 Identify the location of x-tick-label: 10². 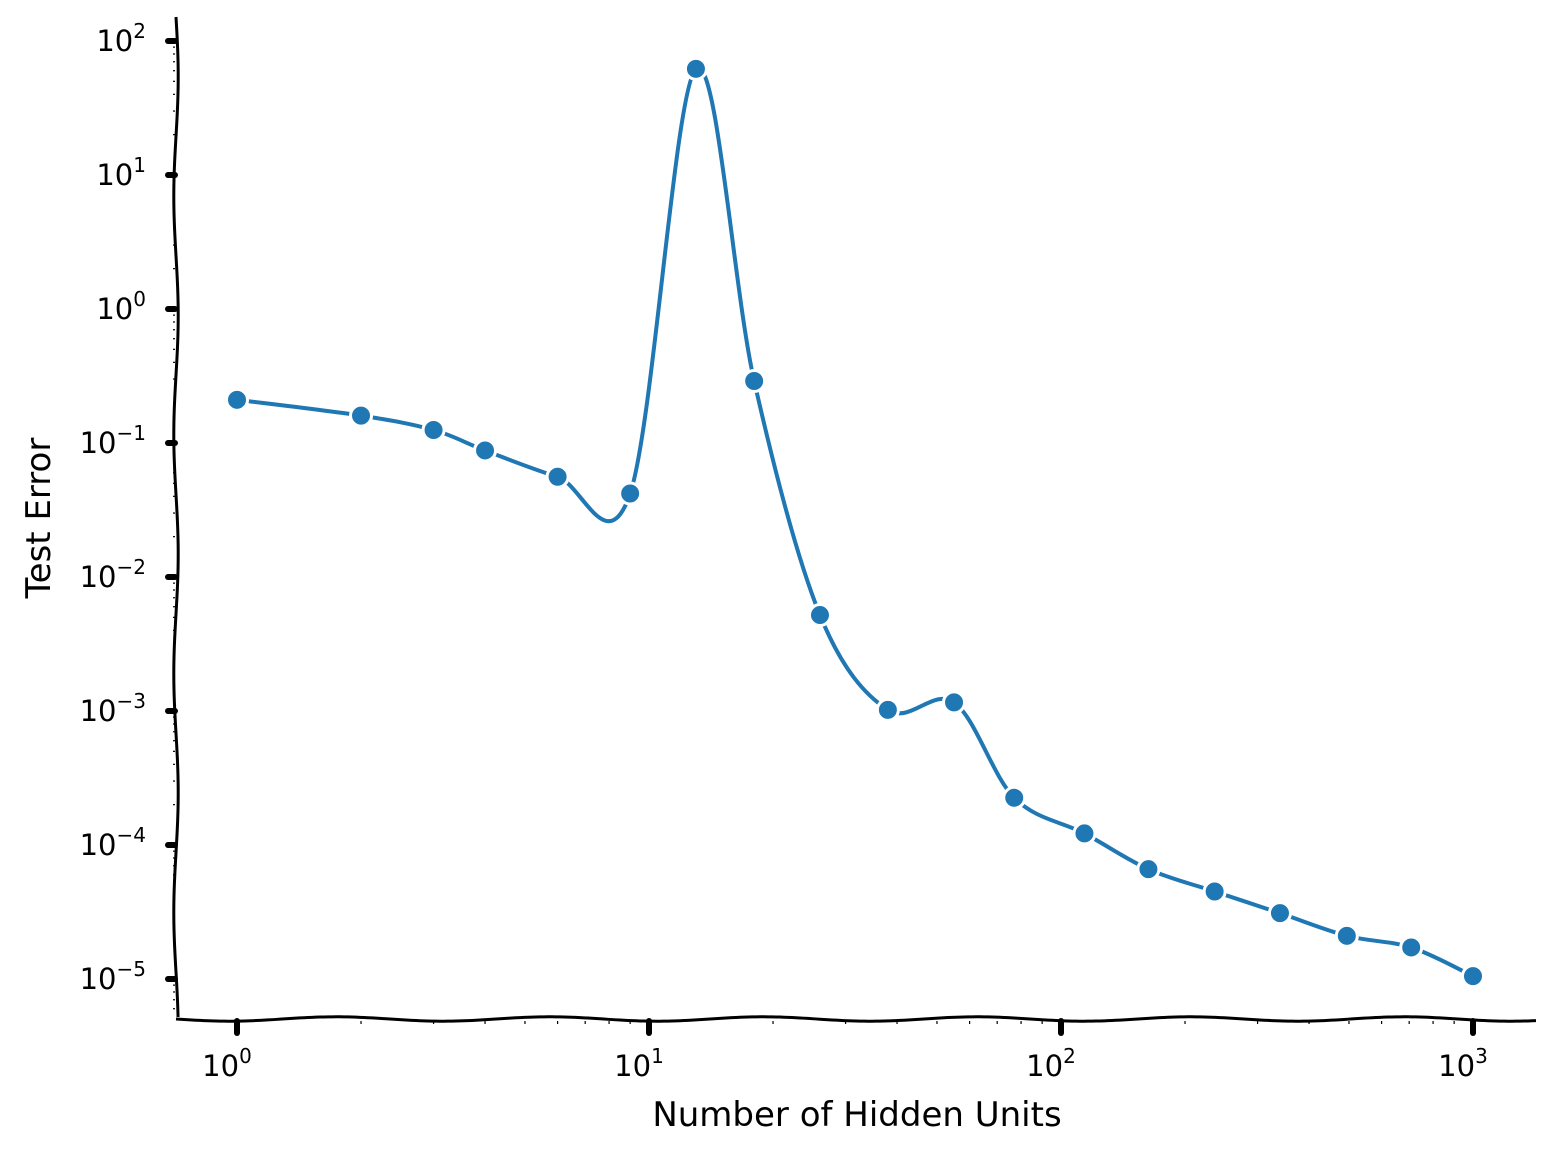
(1051, 1063).